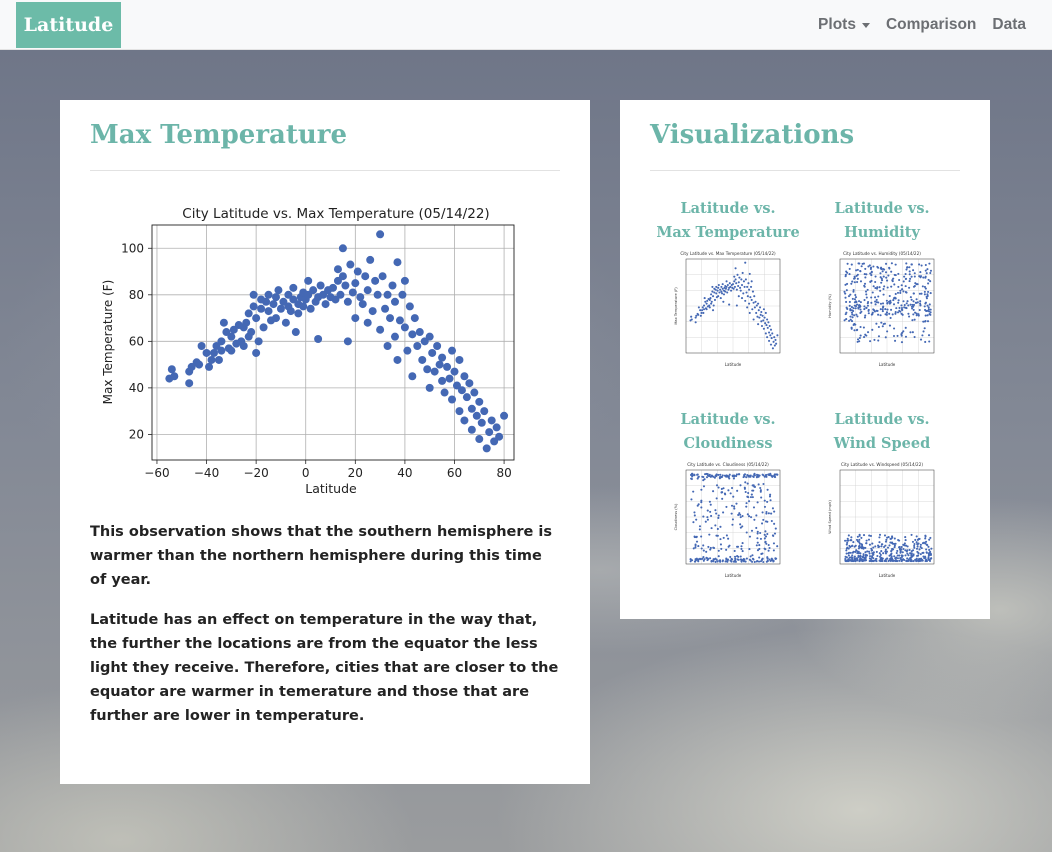  What do you see at coordinates (325, 170) in the screenshot?
I see `title-divider` at bounding box center [325, 170].